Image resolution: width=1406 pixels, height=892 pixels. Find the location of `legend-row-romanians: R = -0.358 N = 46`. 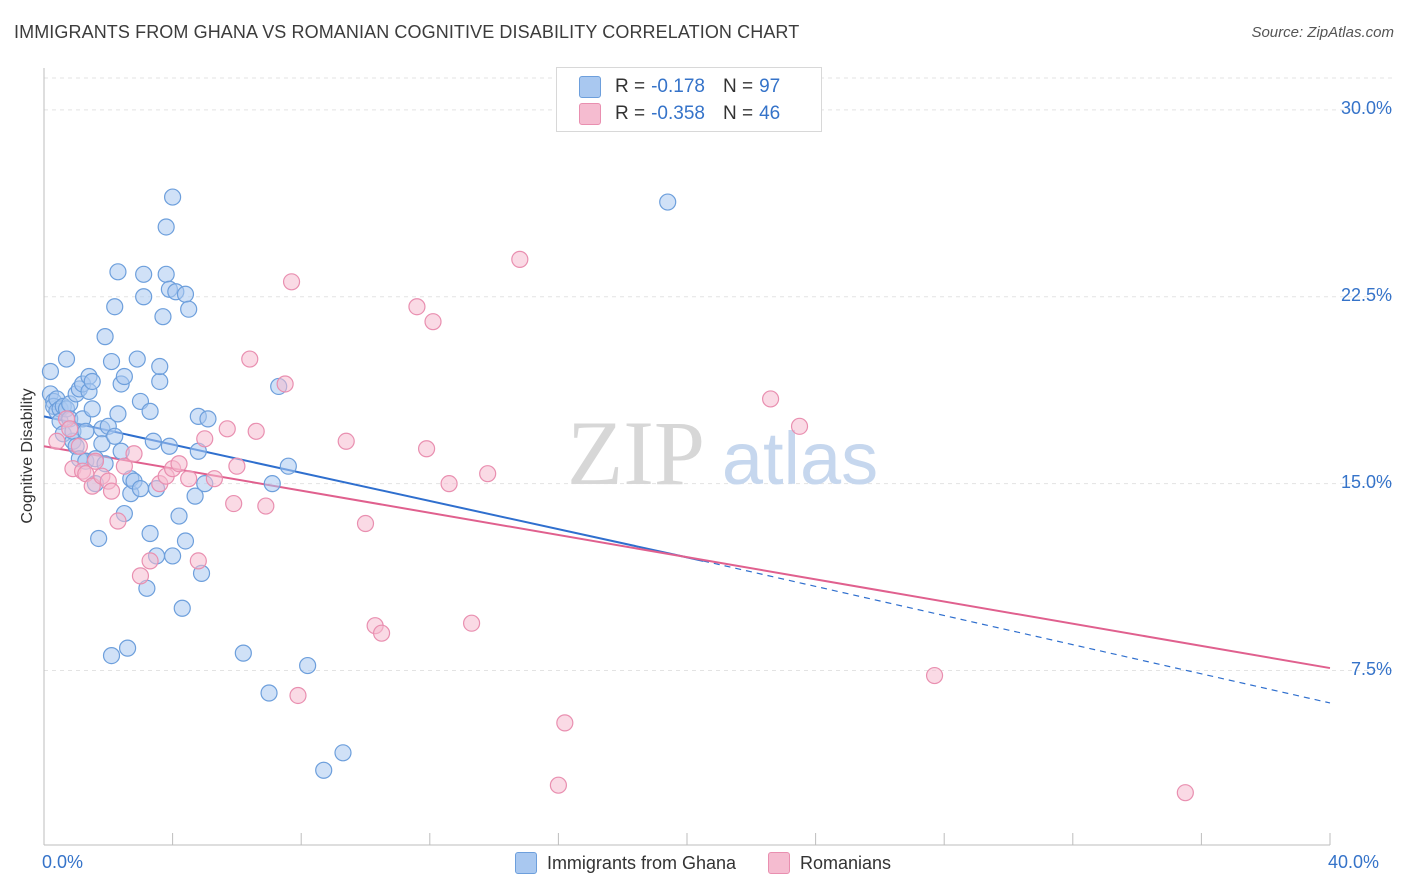

legend-row-romanians: R = -0.358 N = 46 is located at coordinates (679, 114).